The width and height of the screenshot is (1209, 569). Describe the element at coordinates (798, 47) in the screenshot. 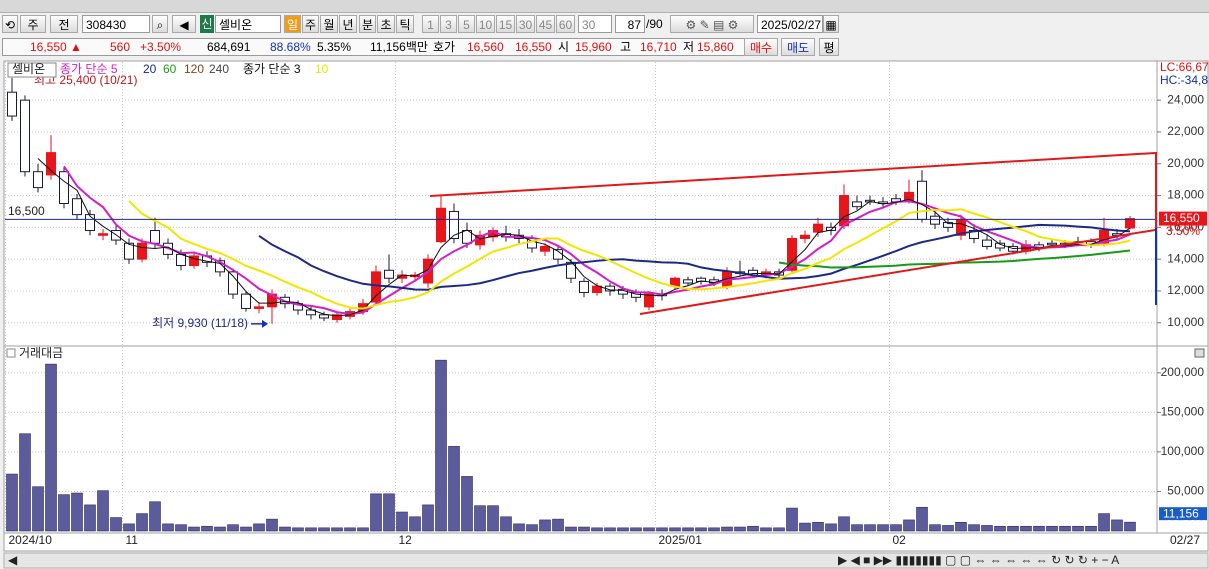

I see `sell-button: 매도` at that location.